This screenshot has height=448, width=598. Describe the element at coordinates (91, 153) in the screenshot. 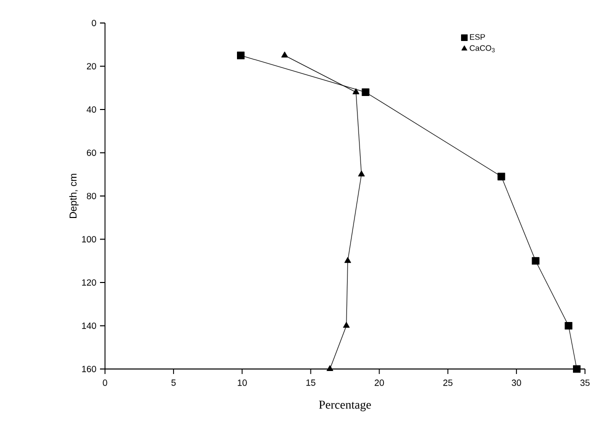

I see `y-tick-label: 60` at that location.